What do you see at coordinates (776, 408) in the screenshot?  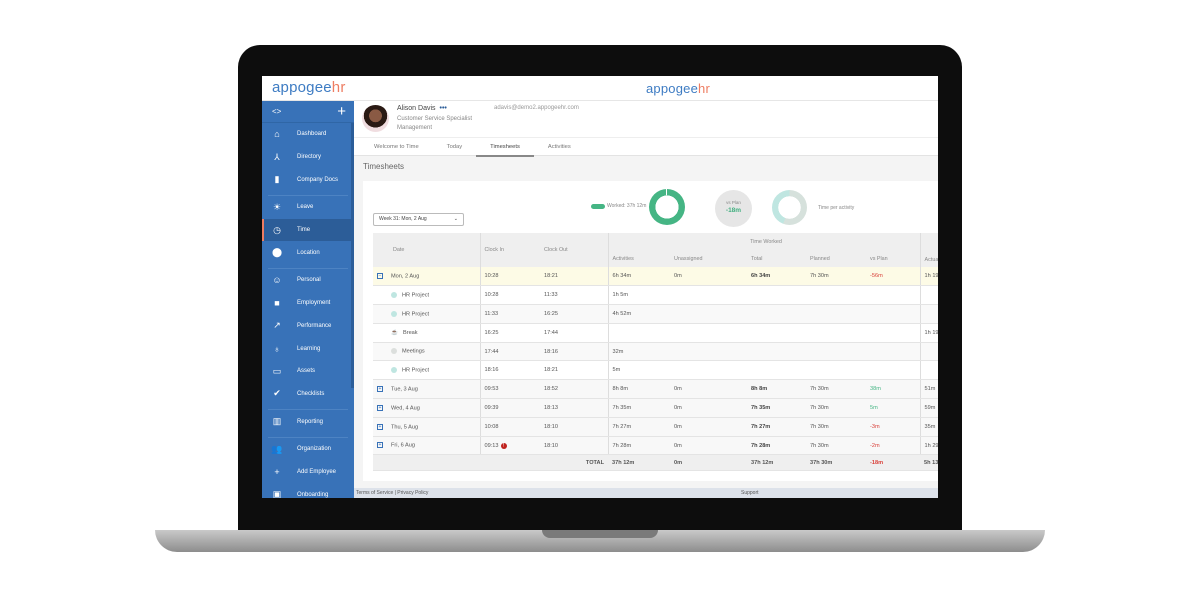 I see `total-cell: 7h 35m` at bounding box center [776, 408].